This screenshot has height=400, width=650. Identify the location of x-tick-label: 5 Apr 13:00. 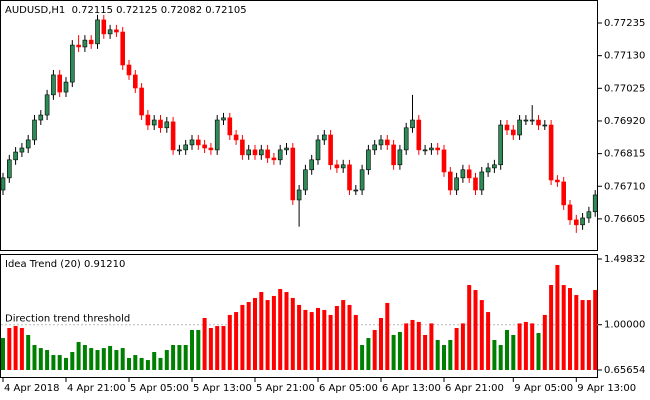
(222, 388).